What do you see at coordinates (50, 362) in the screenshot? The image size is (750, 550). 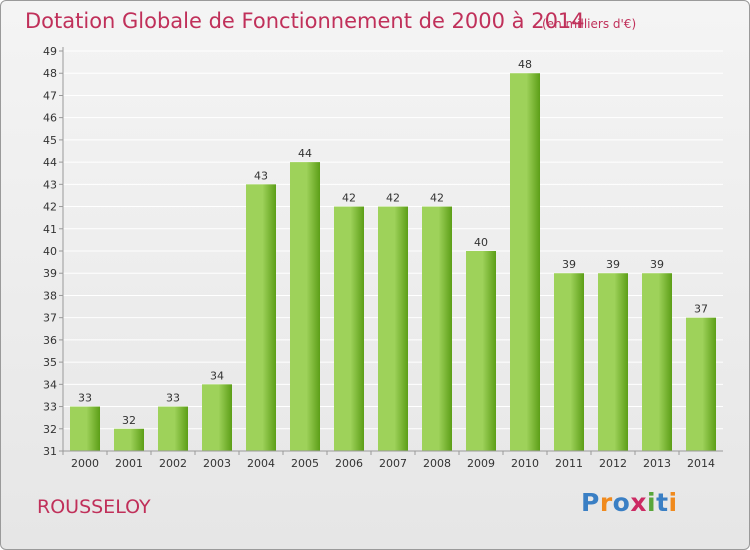 I see `y-tick-label: 35` at bounding box center [50, 362].